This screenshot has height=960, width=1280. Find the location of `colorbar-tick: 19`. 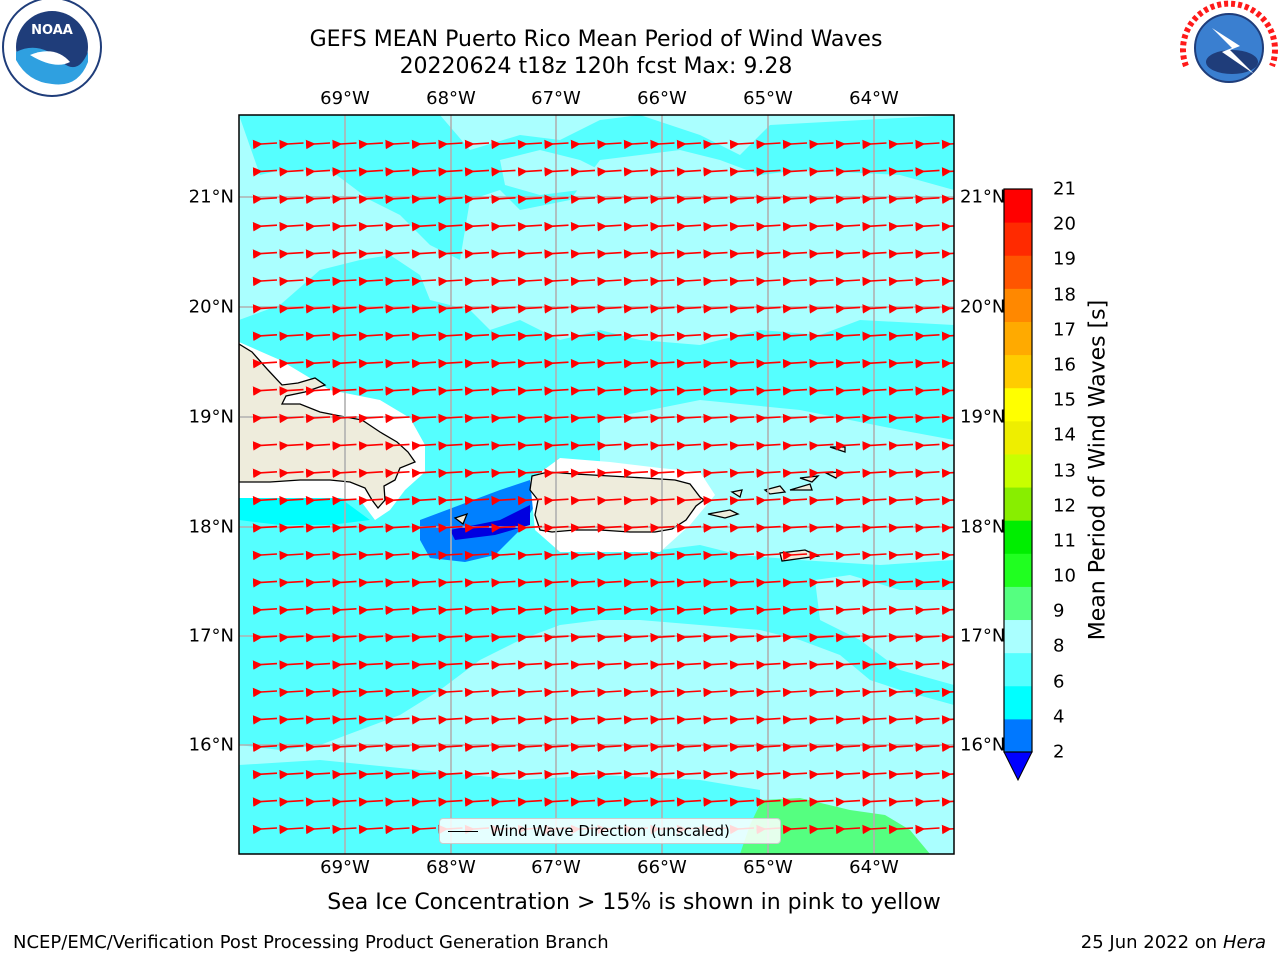

colorbar-tick: 19 is located at coordinates (1064, 259).